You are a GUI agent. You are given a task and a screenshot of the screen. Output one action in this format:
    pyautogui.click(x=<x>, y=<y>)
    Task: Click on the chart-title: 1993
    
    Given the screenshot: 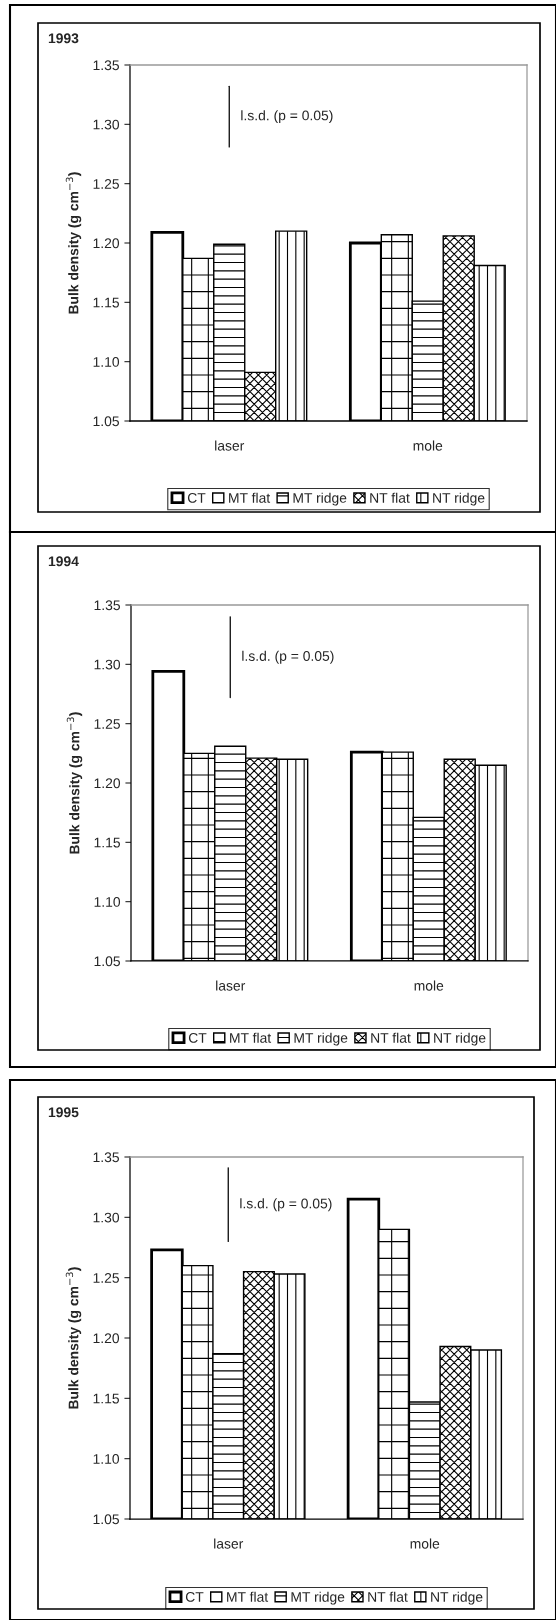 What is the action you would take?
    pyautogui.click(x=63, y=38)
    